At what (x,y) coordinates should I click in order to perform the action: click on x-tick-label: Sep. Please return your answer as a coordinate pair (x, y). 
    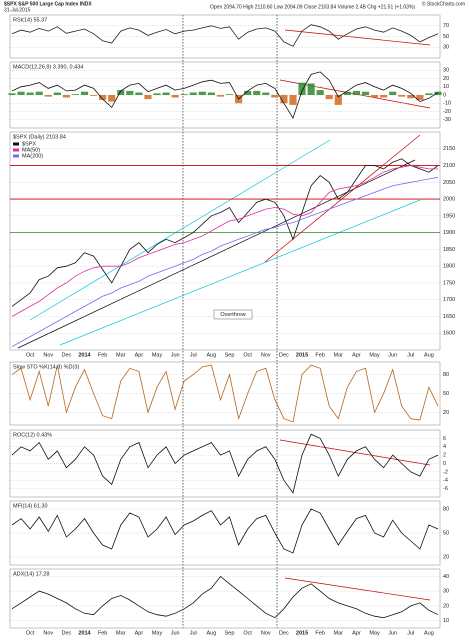
    Looking at the image, I should click on (230, 633).